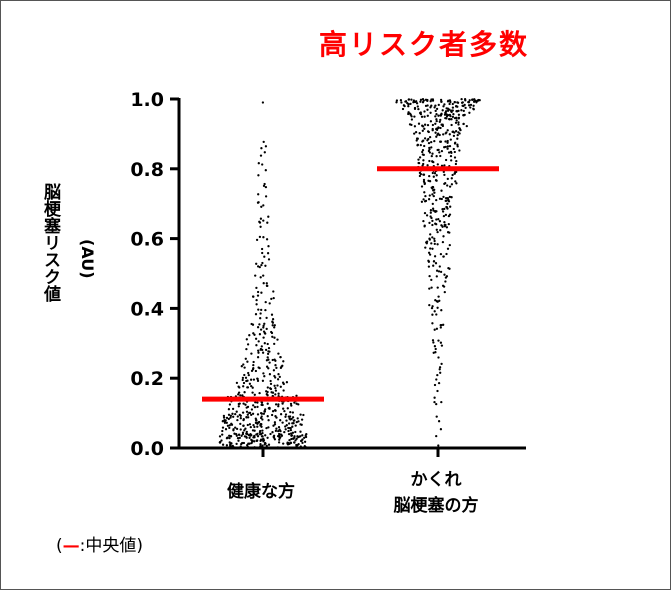 Image resolution: width=671 pixels, height=590 pixels. I want to click on category-label-healthy-line-1: 健康な方, so click(261, 492).